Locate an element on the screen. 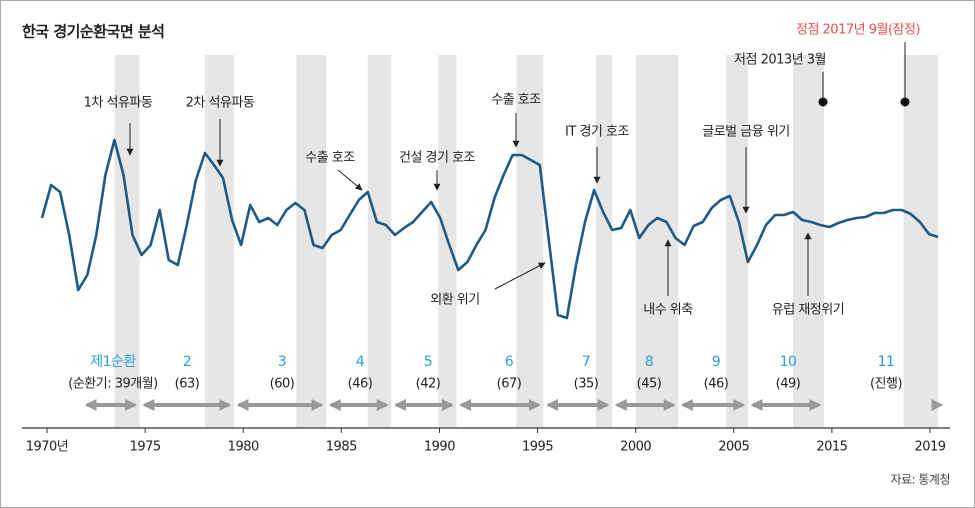 The height and width of the screenshot is (508, 975). x-tick-label: 2019 is located at coordinates (929, 447).